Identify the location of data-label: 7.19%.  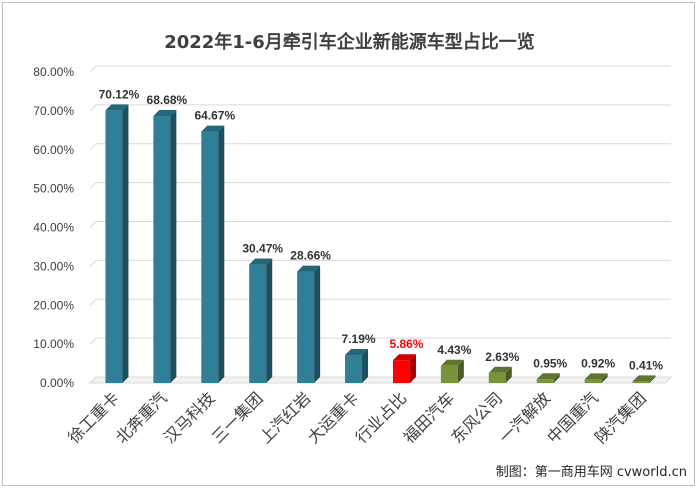
(359, 339).